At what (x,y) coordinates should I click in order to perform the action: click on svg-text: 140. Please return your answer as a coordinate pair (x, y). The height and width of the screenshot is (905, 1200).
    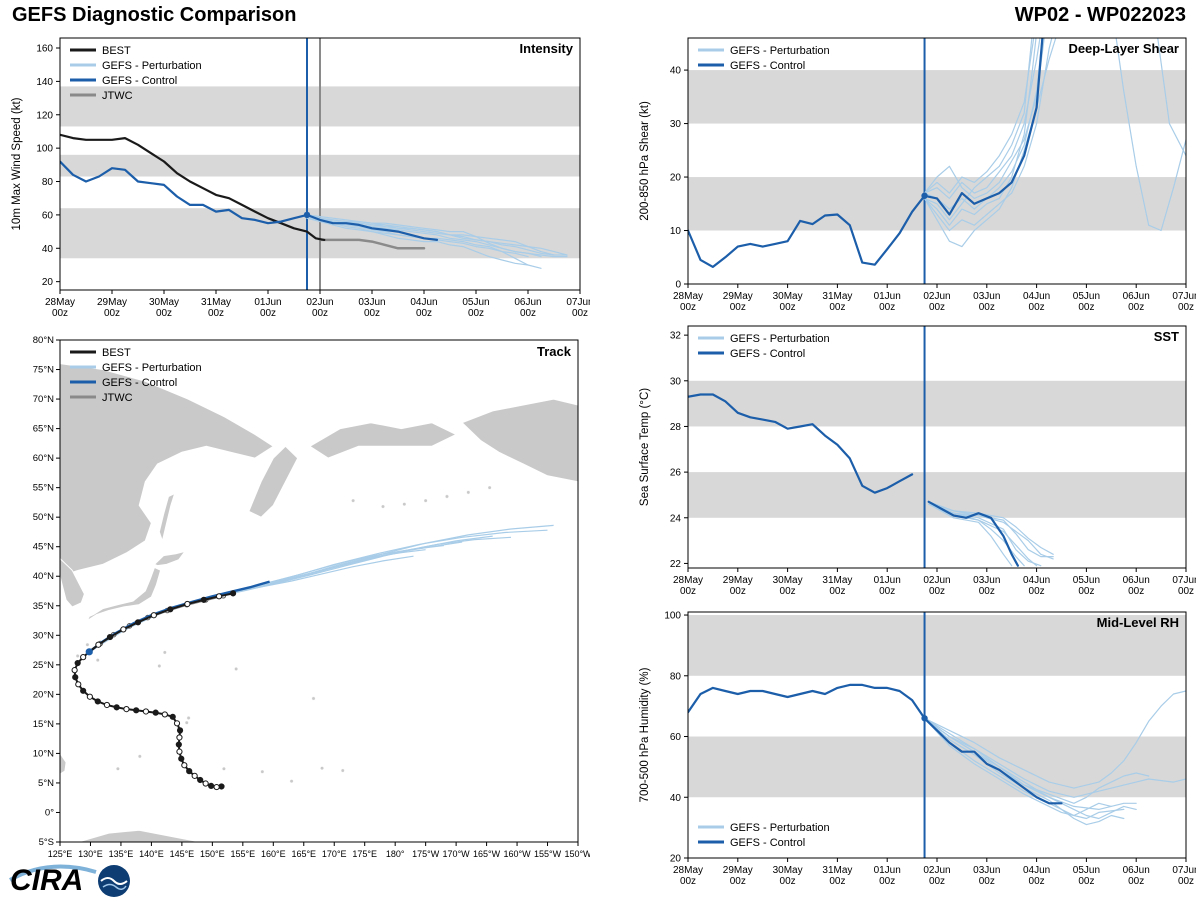
    Looking at the image, I should click on (44, 82).